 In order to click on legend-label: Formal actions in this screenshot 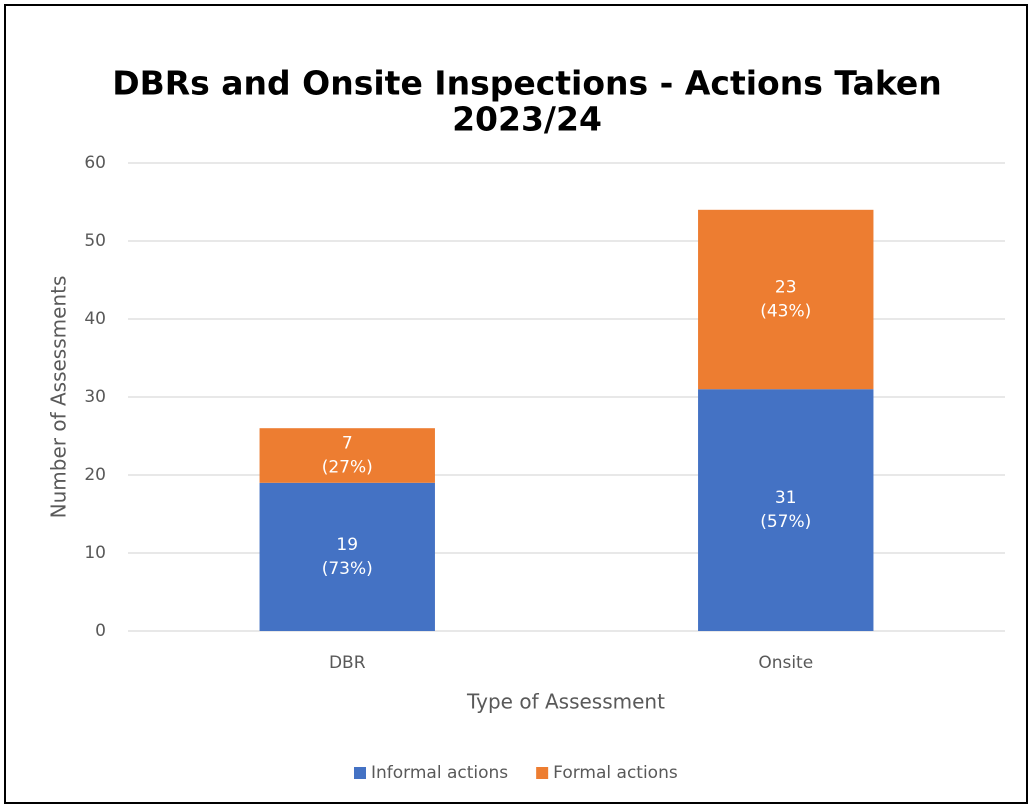, I will do `click(615, 773)`.